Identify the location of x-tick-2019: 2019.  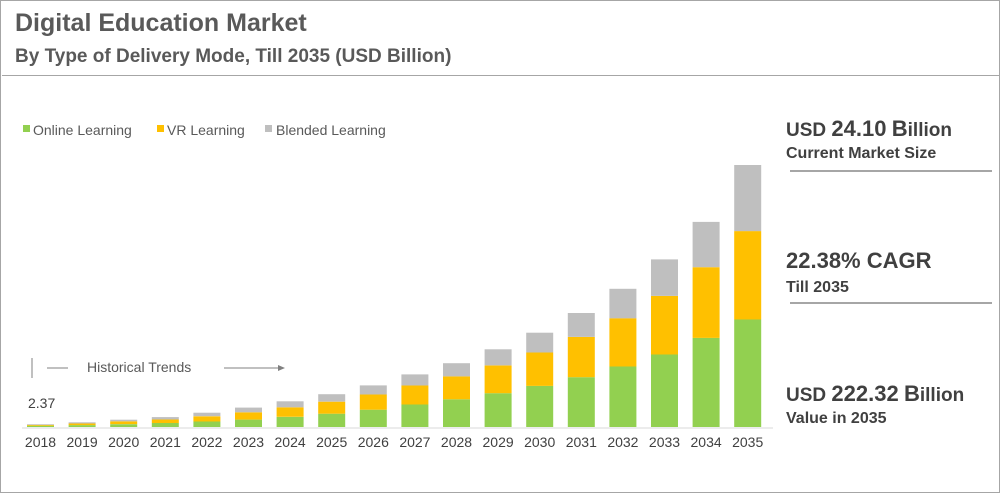
(82, 442).